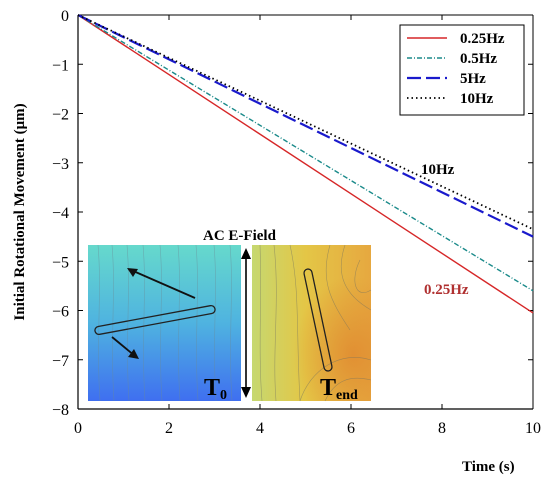 This screenshot has width=550, height=485. Describe the element at coordinates (20, 211) in the screenshot. I see `y-axis-title: Initial Rotational Movement (μm)` at that location.